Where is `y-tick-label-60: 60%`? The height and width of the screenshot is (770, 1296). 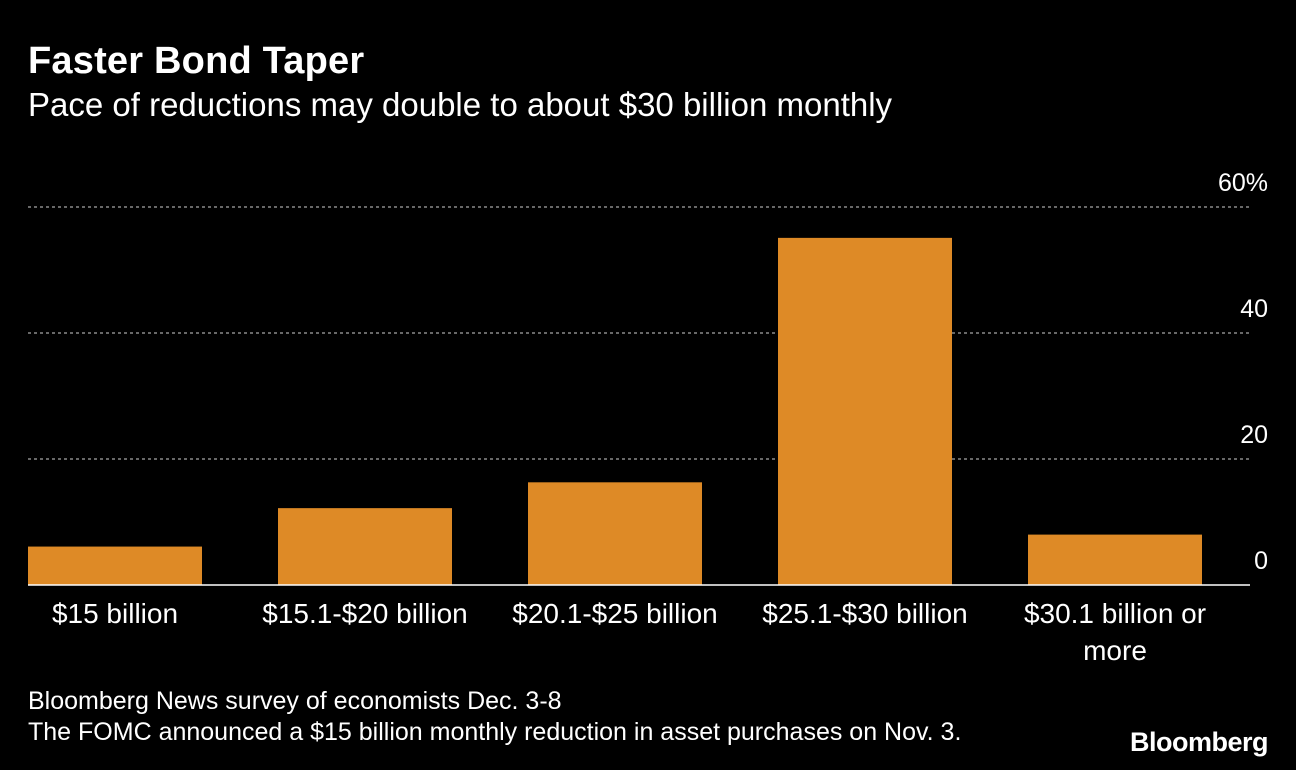 y-tick-label-60: 60% is located at coordinates (1243, 183).